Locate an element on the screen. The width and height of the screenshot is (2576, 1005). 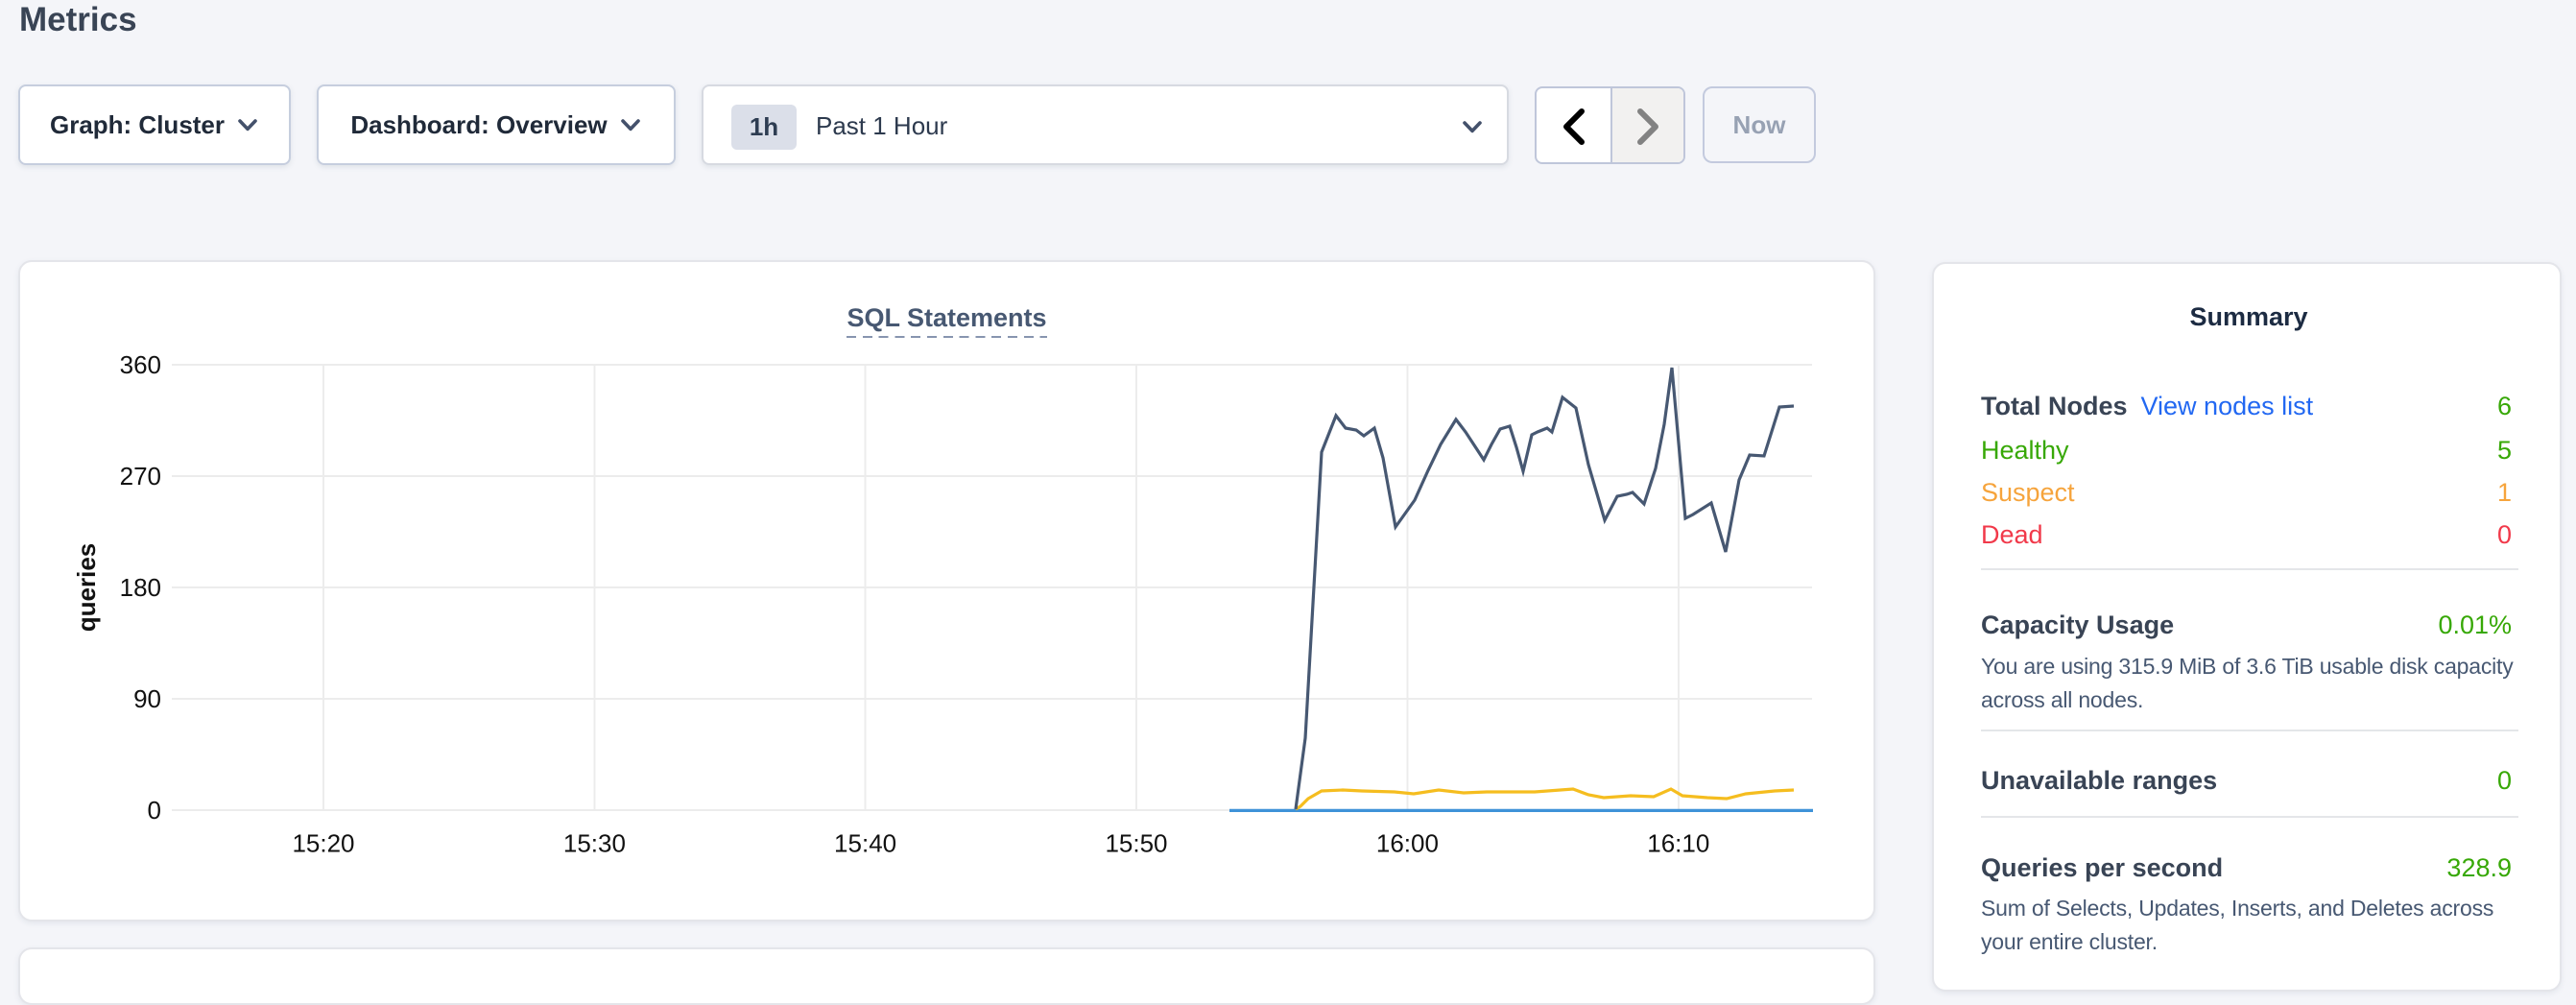
svg-text: 90 is located at coordinates (147, 698).